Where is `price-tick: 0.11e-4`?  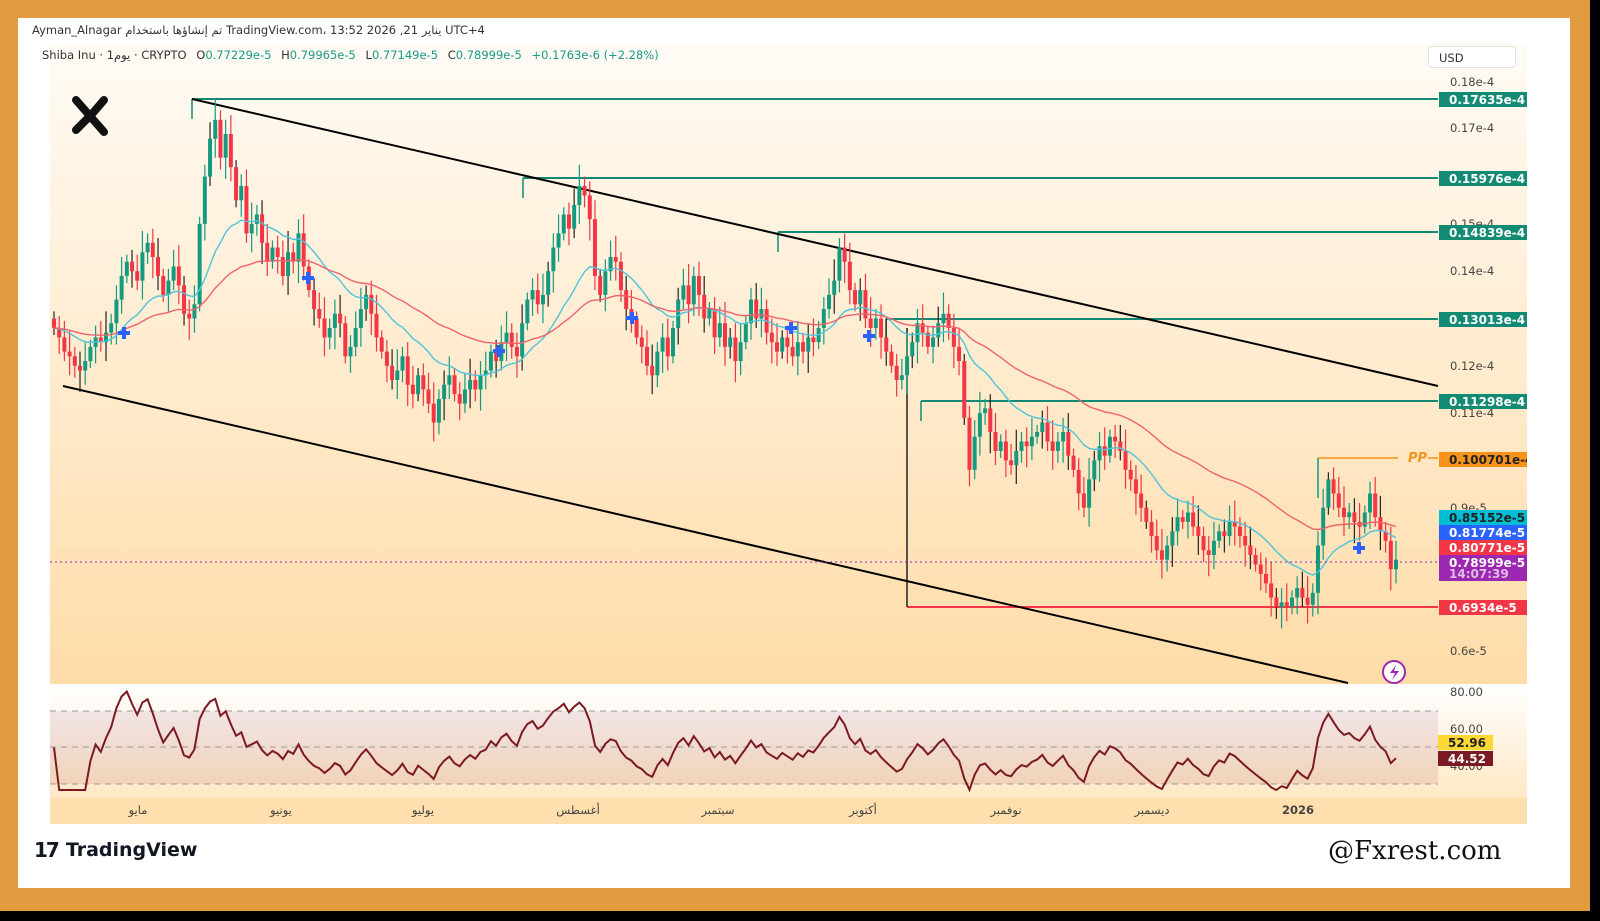 price-tick: 0.11e-4 is located at coordinates (1472, 413).